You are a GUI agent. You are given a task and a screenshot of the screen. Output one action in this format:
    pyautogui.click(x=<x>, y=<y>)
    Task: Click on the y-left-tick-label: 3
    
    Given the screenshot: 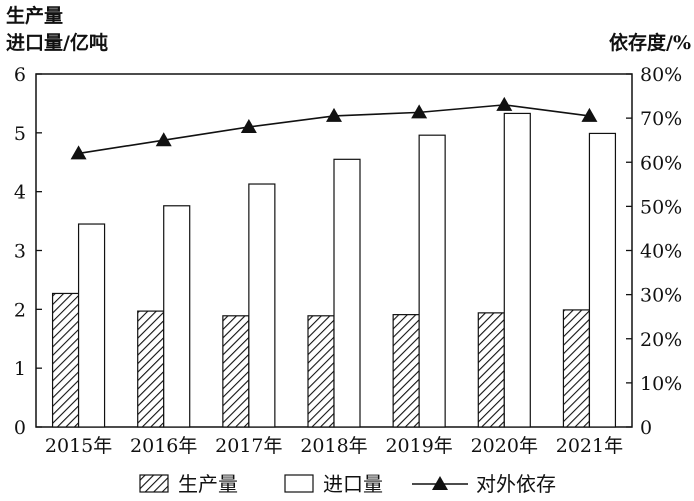 What is the action you would take?
    pyautogui.click(x=20, y=252)
    